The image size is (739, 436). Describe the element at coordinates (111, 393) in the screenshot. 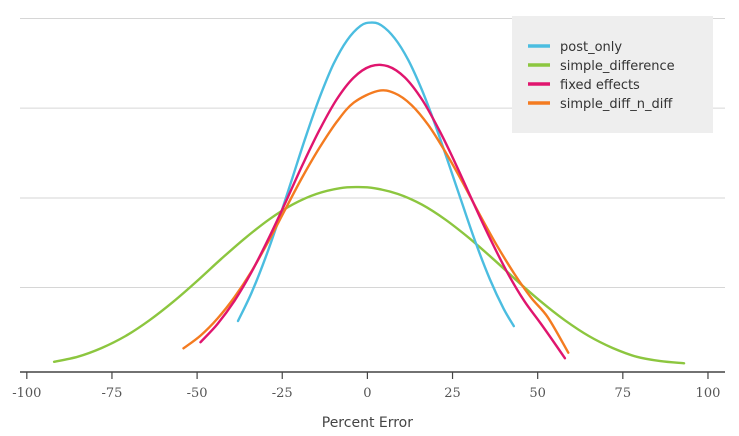

I see `x-tick-label: -75` at that location.